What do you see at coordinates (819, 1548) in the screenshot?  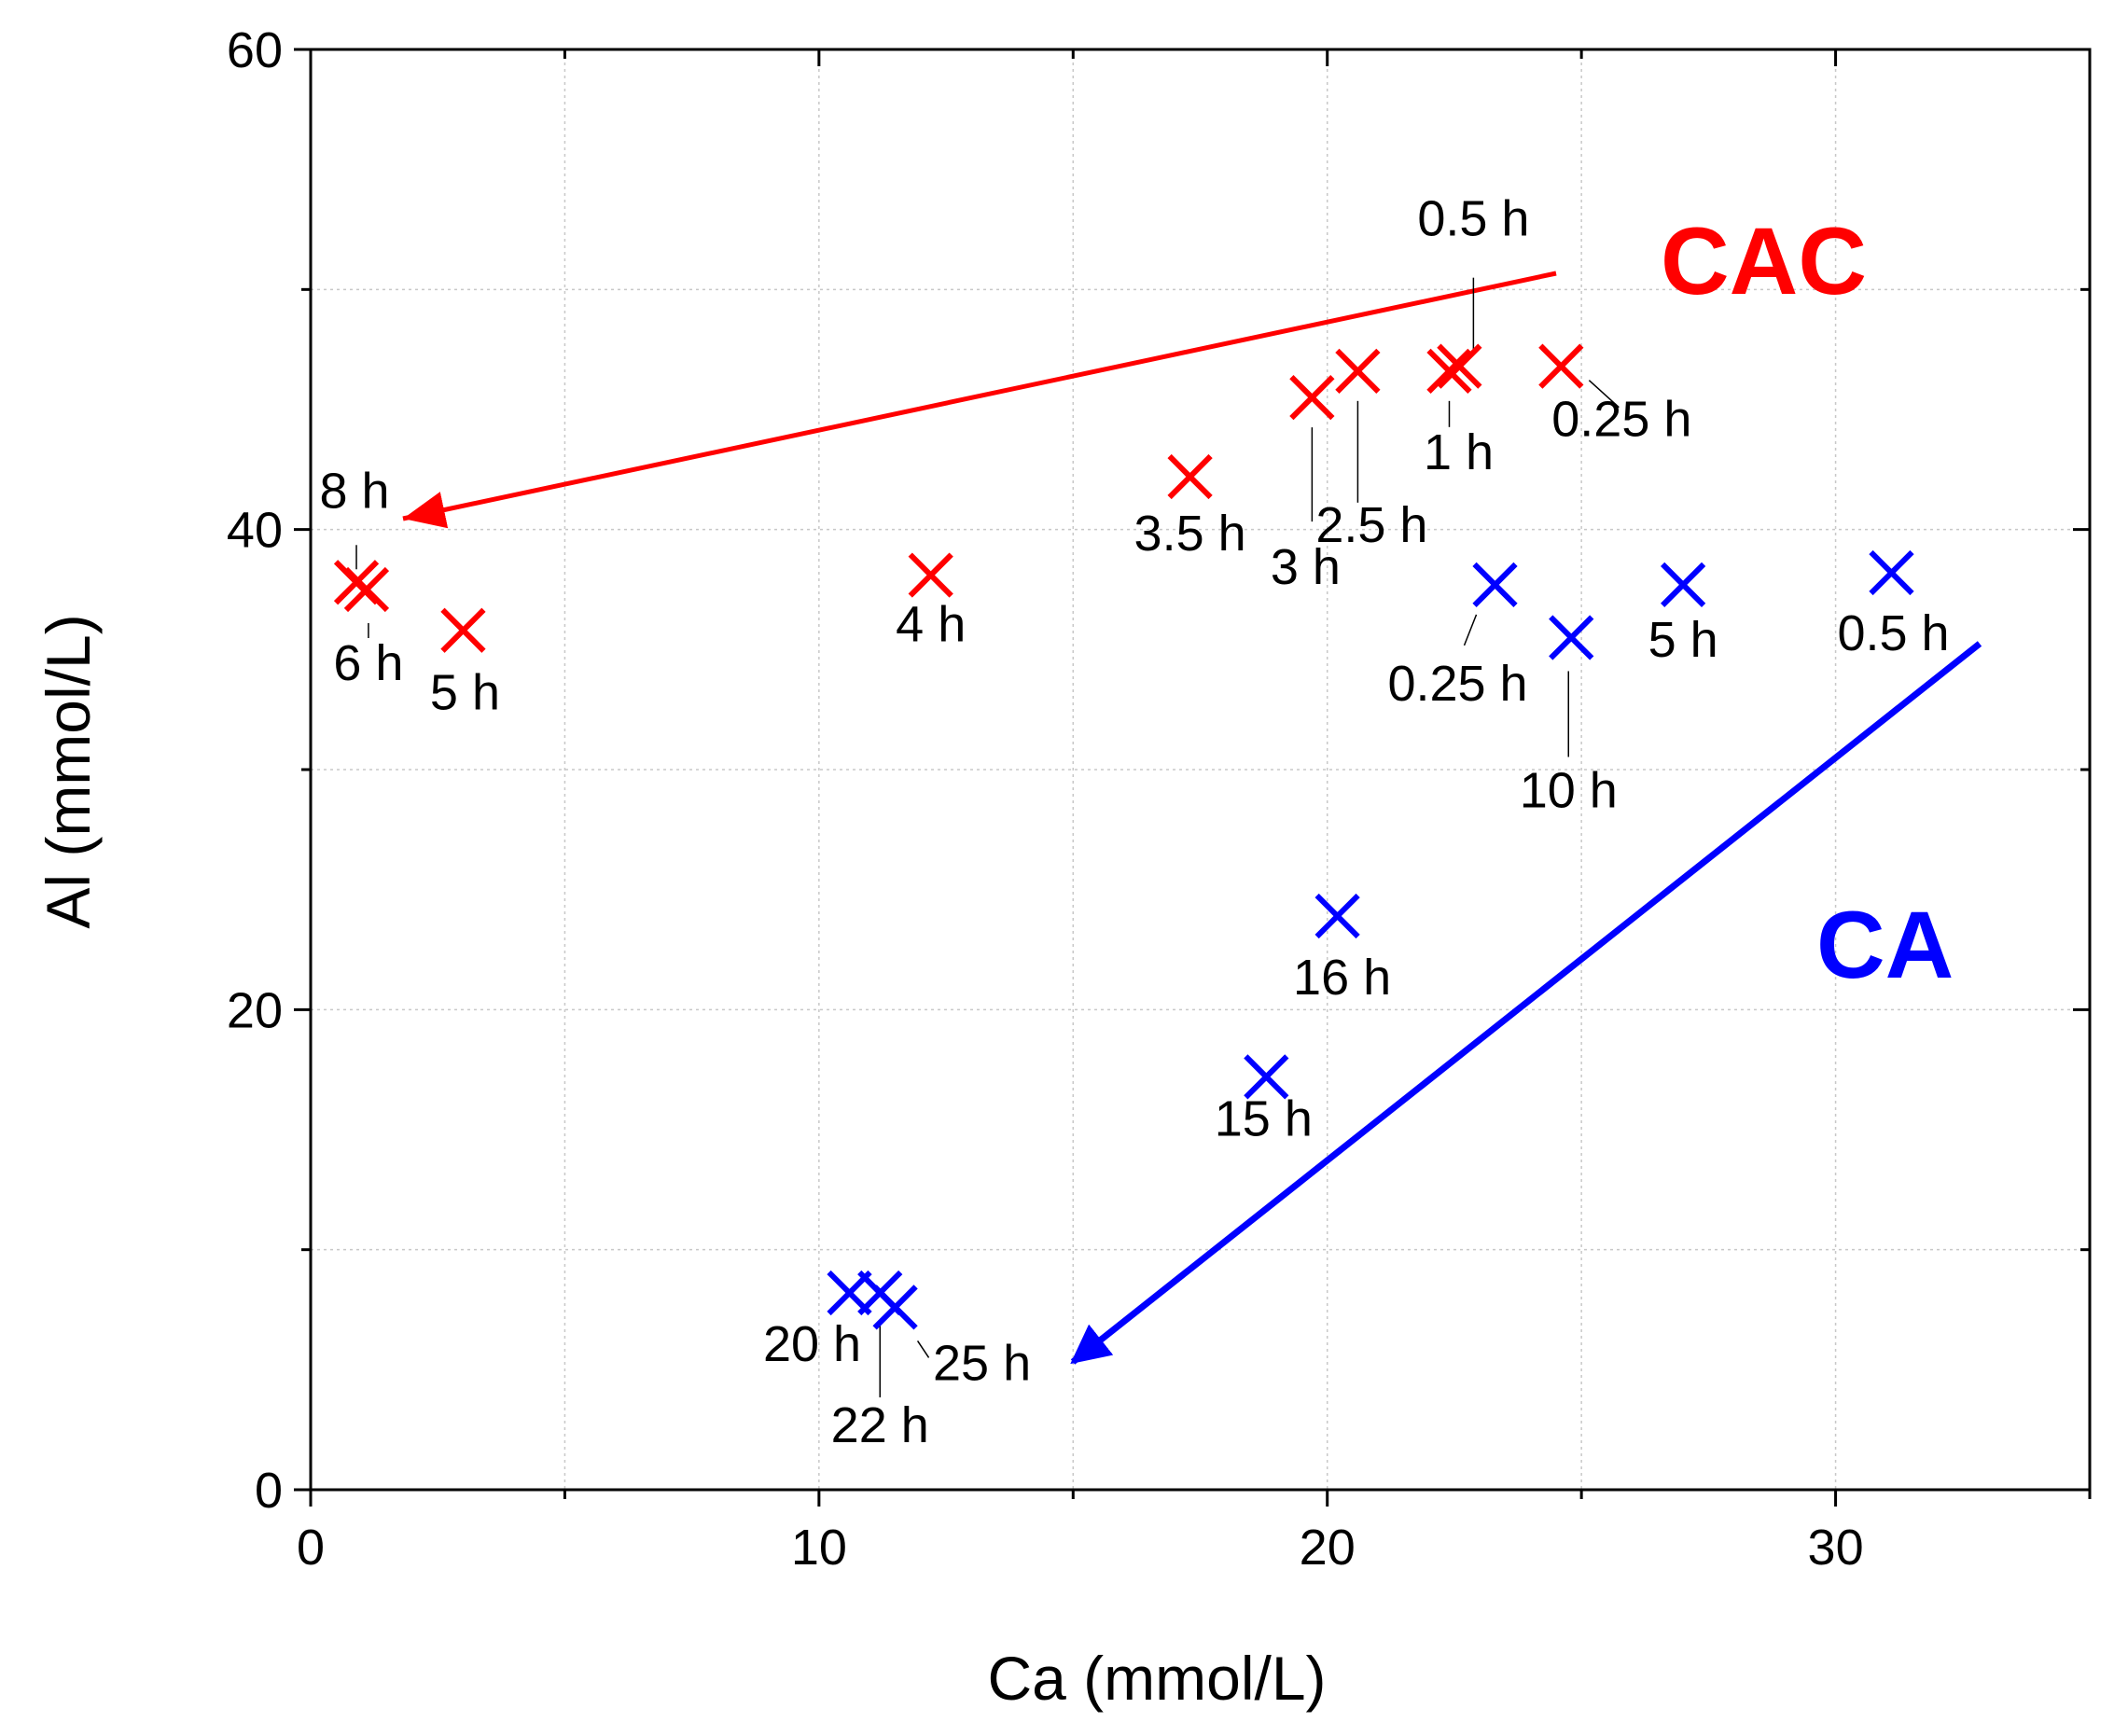 I see `x-tick-label: 10` at bounding box center [819, 1548].